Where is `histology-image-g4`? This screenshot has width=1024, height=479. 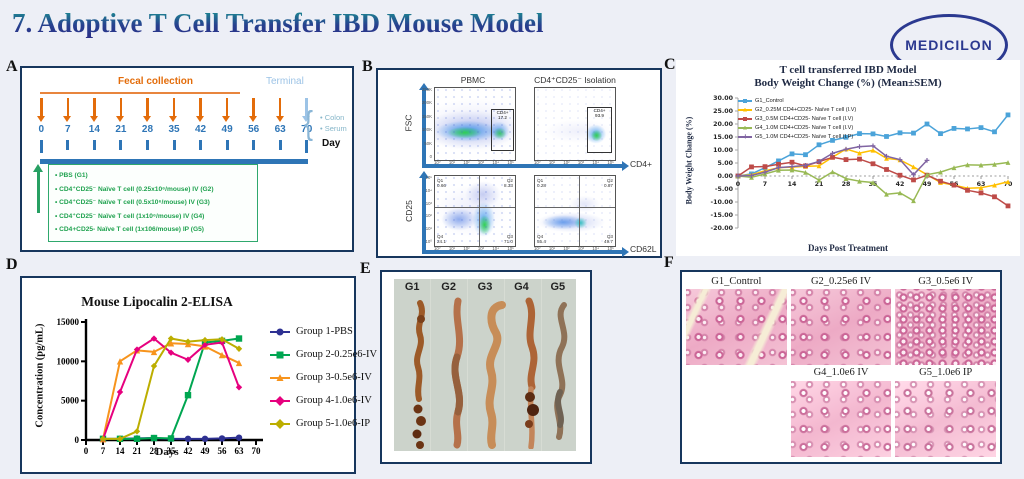
histology-image-g4 is located at coordinates (841, 419).